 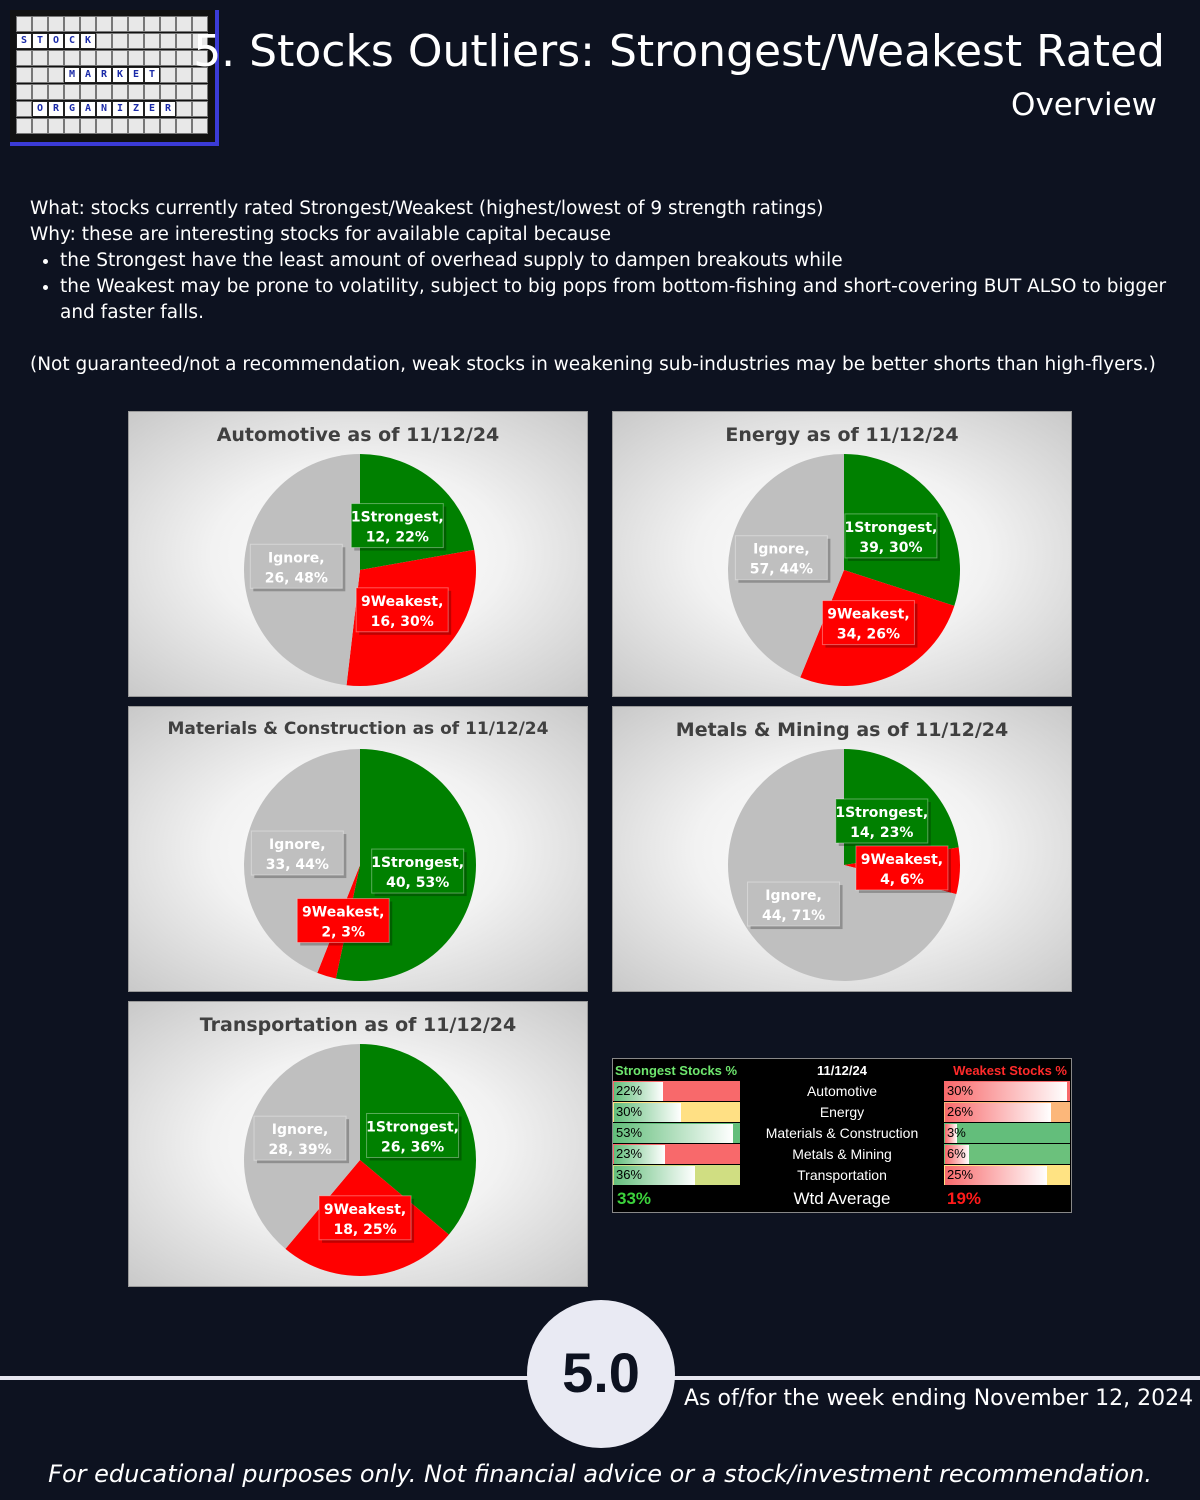 I want to click on data-label: 9Weakest, 18, 25%, so click(x=366, y=1219).